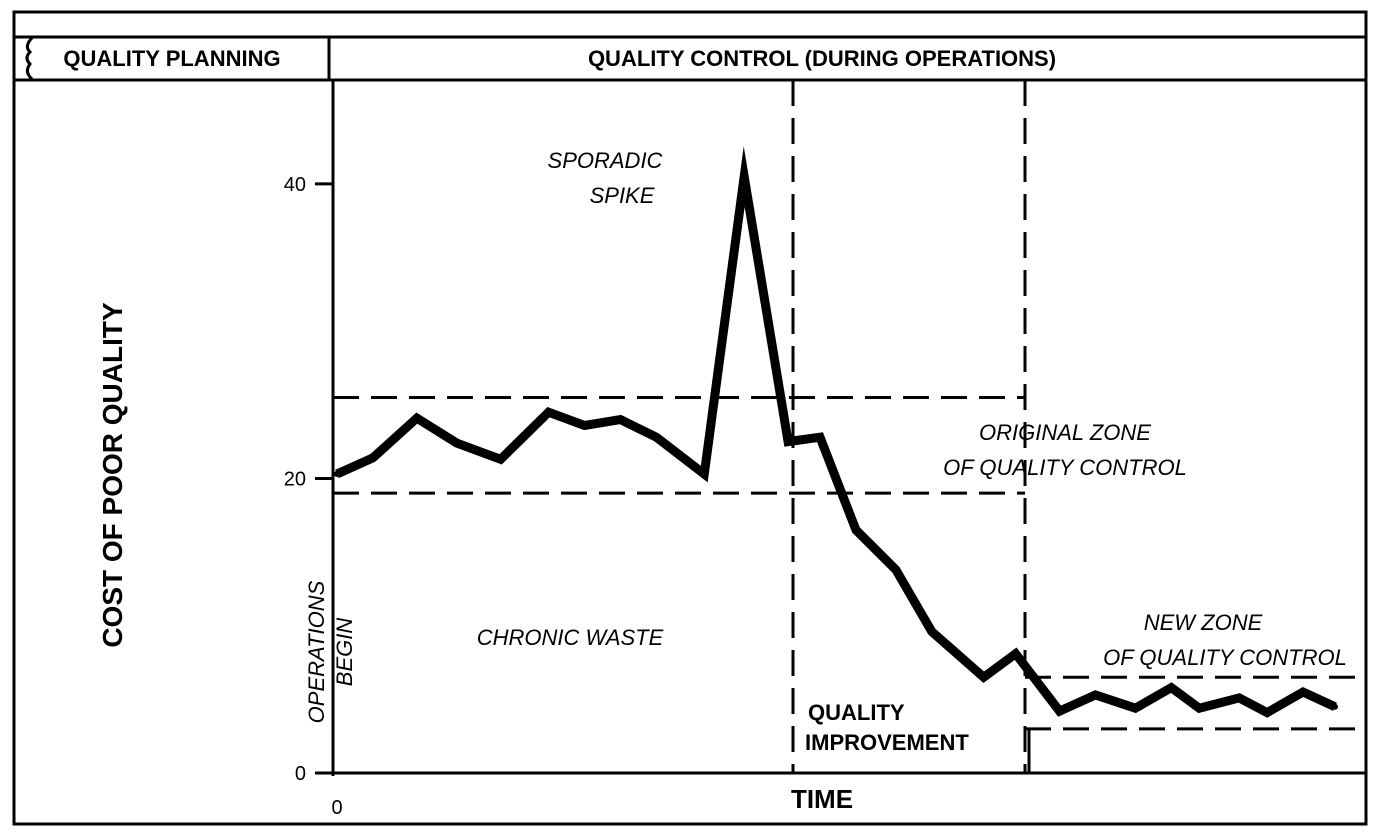  I want to click on y-tick-label-1: 20, so click(295, 479).